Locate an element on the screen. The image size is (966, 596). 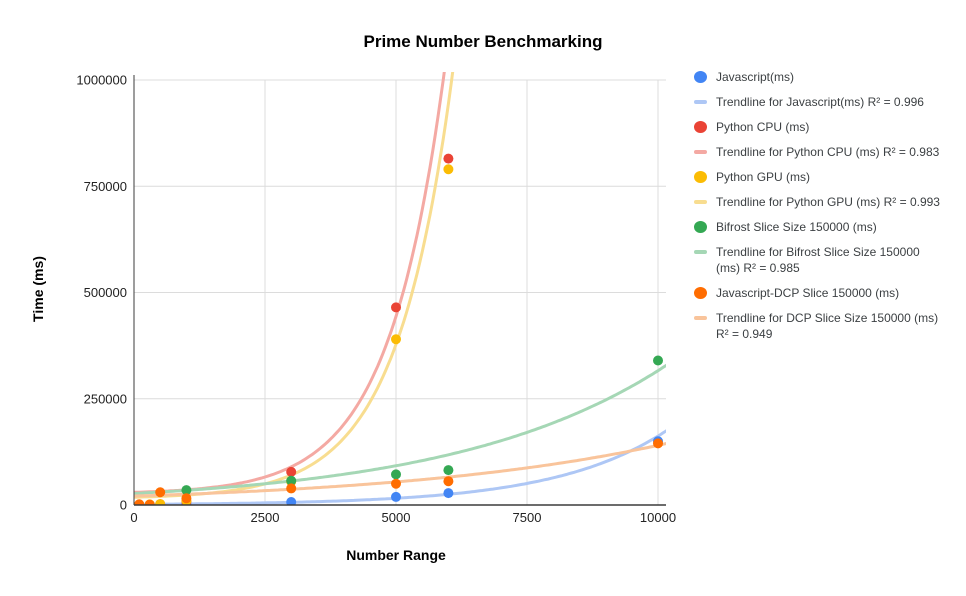
y-tick-label: 500000 is located at coordinates (105, 292).